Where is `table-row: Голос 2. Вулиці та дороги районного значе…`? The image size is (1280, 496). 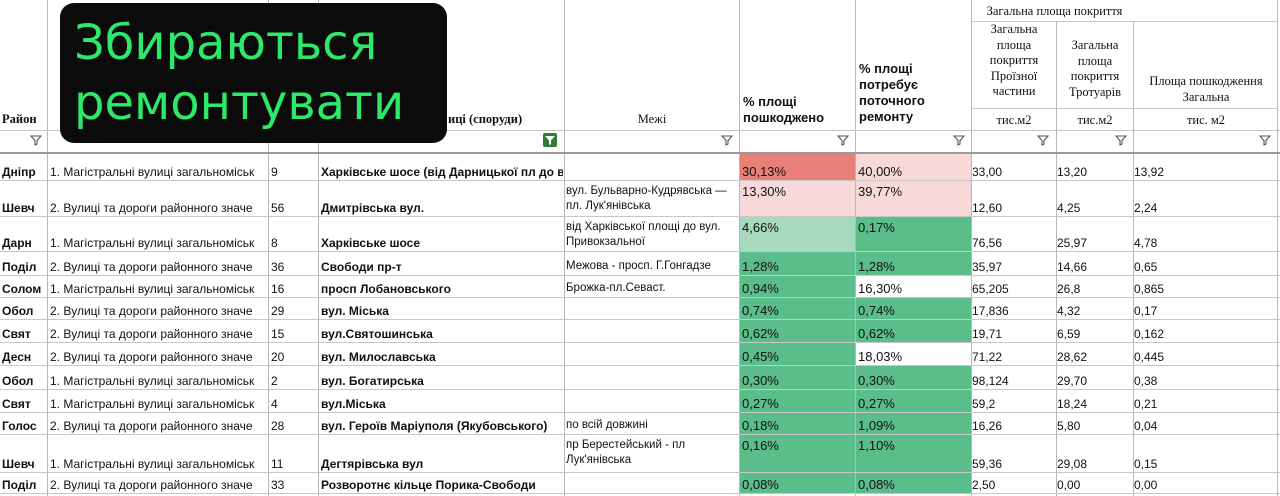
table-row: Голос 2. Вулиці та дороги районного значе… is located at coordinates (640, 424).